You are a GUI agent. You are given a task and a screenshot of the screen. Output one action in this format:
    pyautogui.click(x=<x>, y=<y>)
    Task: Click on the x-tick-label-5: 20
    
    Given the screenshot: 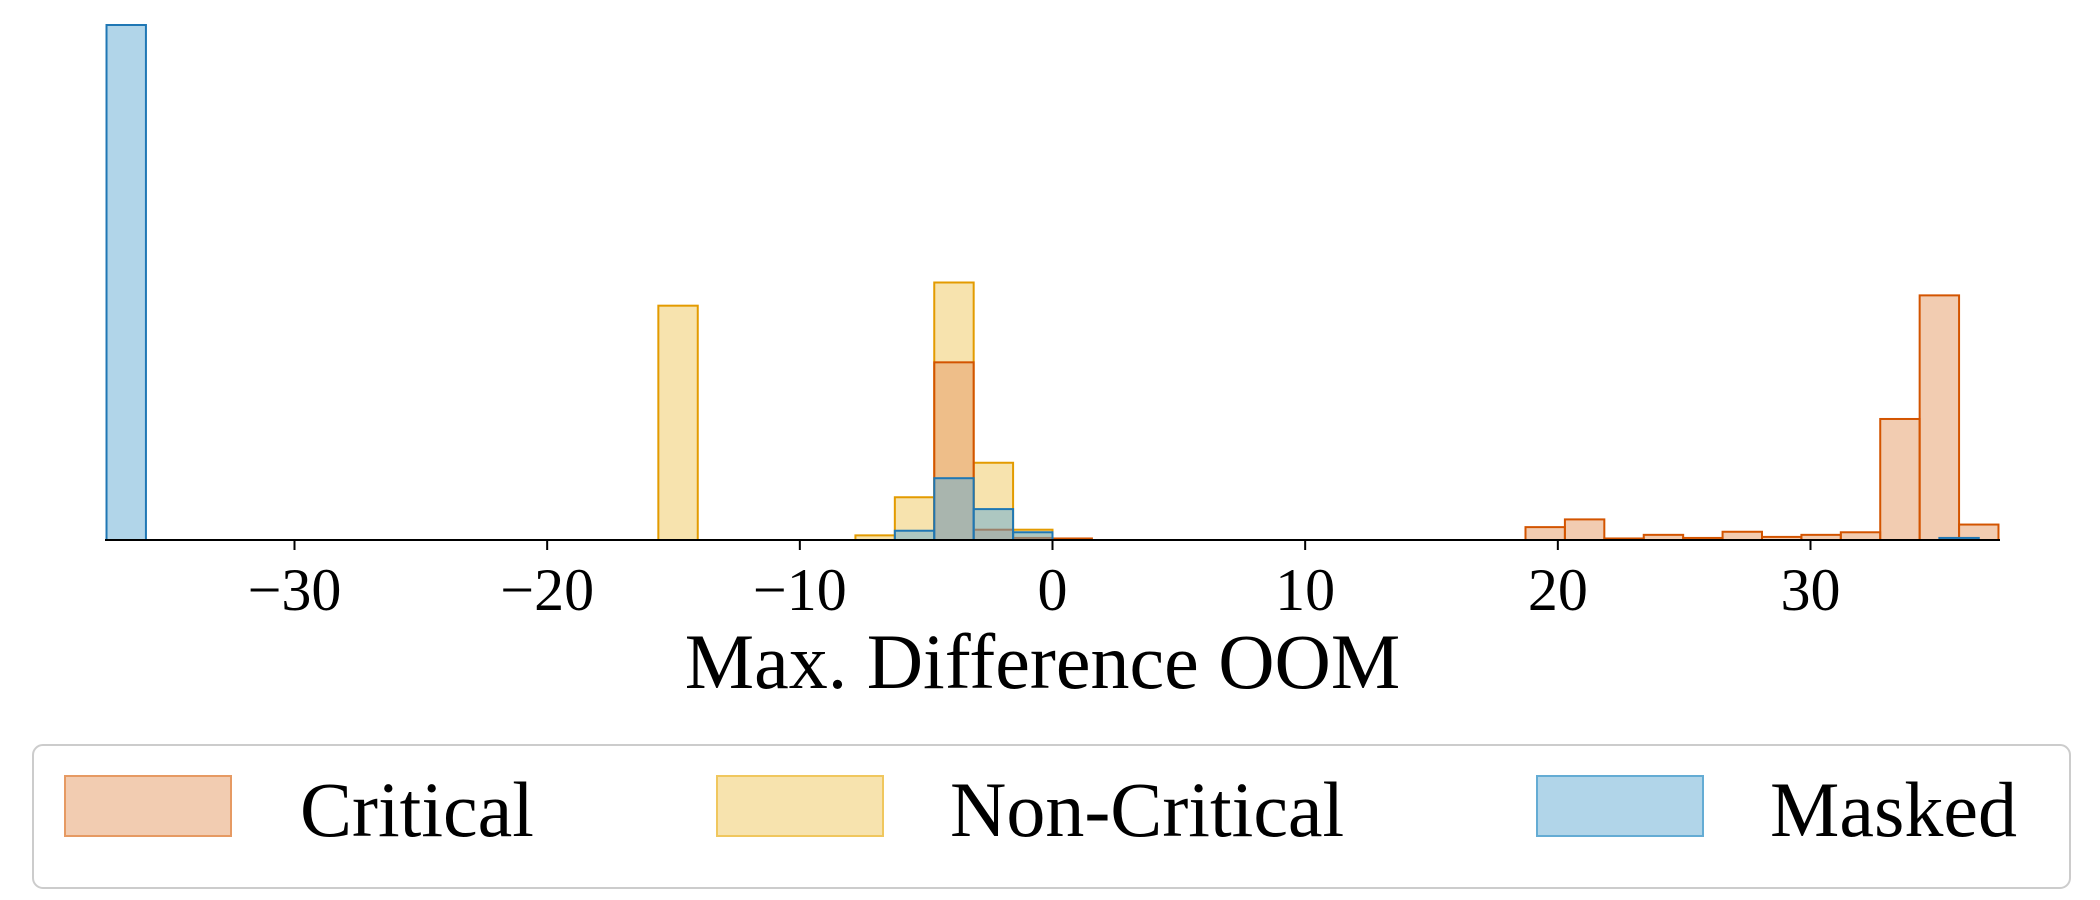 What is the action you would take?
    pyautogui.click(x=1558, y=590)
    